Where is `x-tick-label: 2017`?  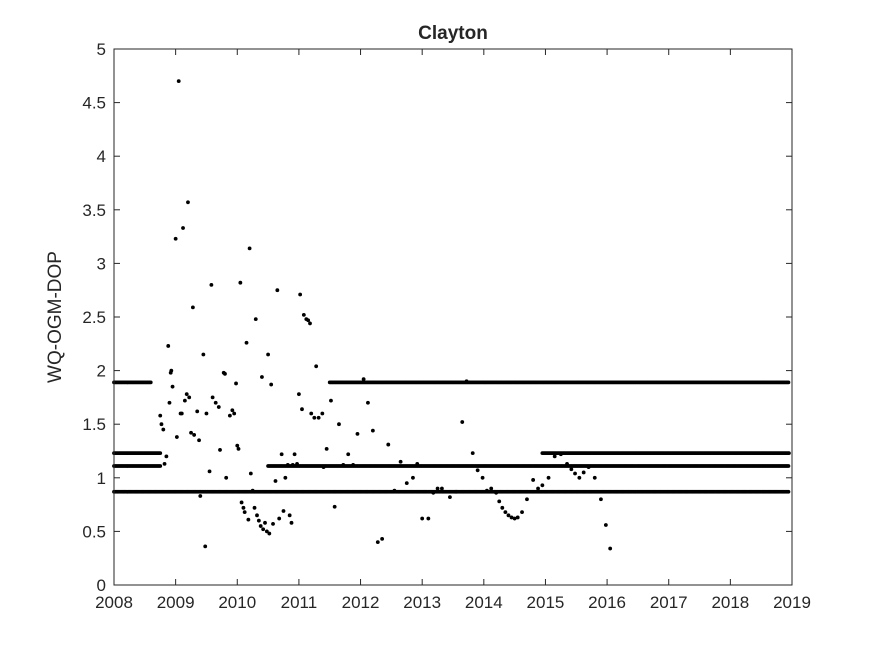 x-tick-label: 2017 is located at coordinates (669, 602).